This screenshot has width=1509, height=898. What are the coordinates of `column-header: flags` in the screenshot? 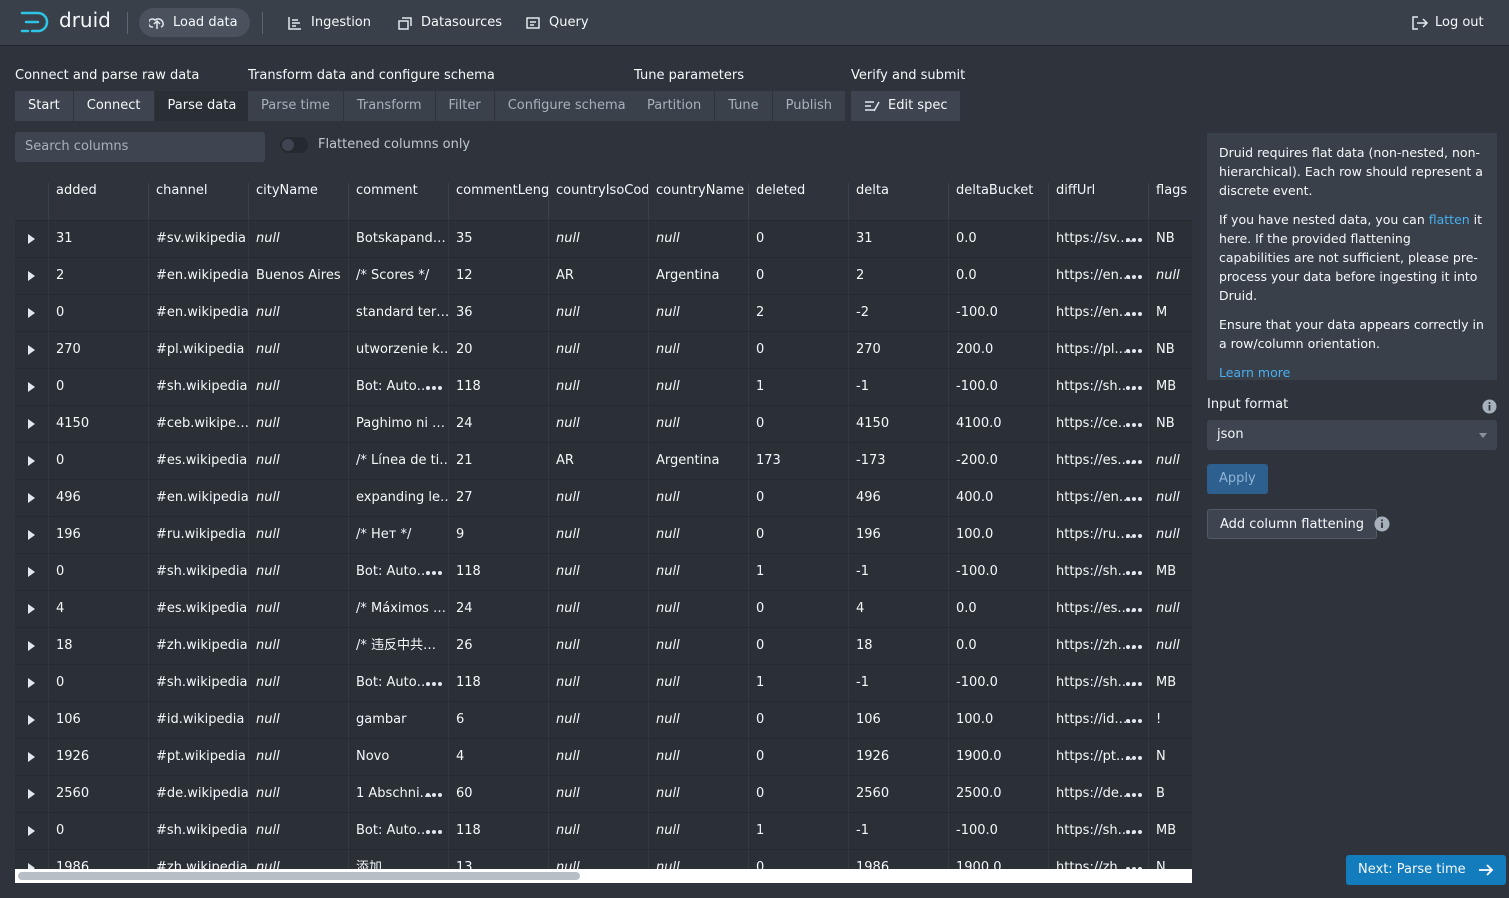 It's located at (1170, 205).